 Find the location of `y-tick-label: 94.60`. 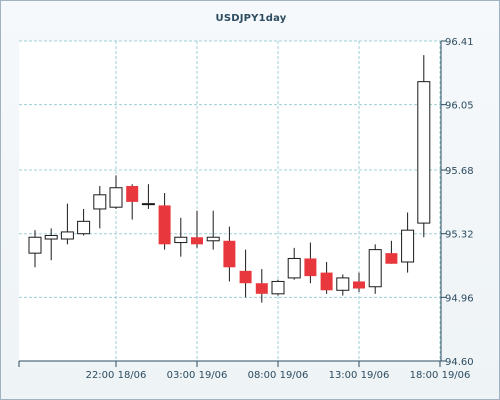

y-tick-label: 94.60 is located at coordinates (459, 362).